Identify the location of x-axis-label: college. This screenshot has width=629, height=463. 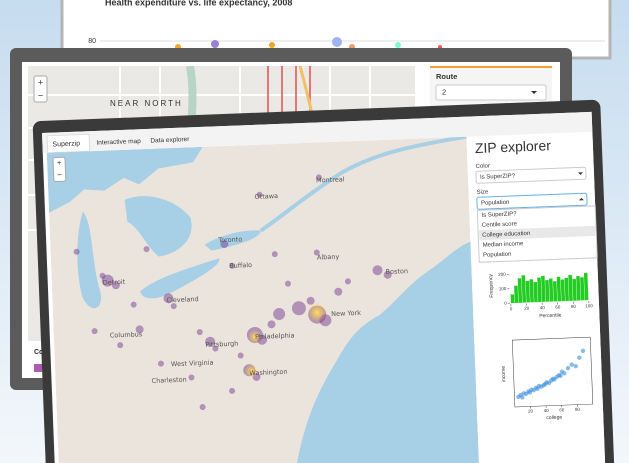
(554, 418).